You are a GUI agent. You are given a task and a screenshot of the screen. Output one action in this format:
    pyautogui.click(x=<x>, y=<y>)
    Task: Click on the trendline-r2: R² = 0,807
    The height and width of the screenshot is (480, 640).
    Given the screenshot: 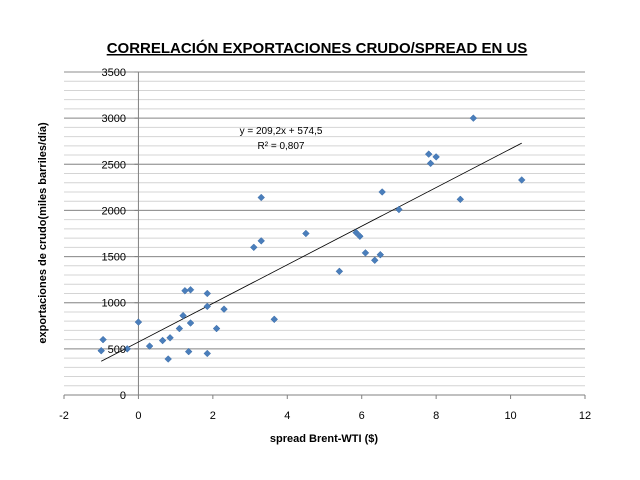 What is the action you would take?
    pyautogui.click(x=281, y=146)
    